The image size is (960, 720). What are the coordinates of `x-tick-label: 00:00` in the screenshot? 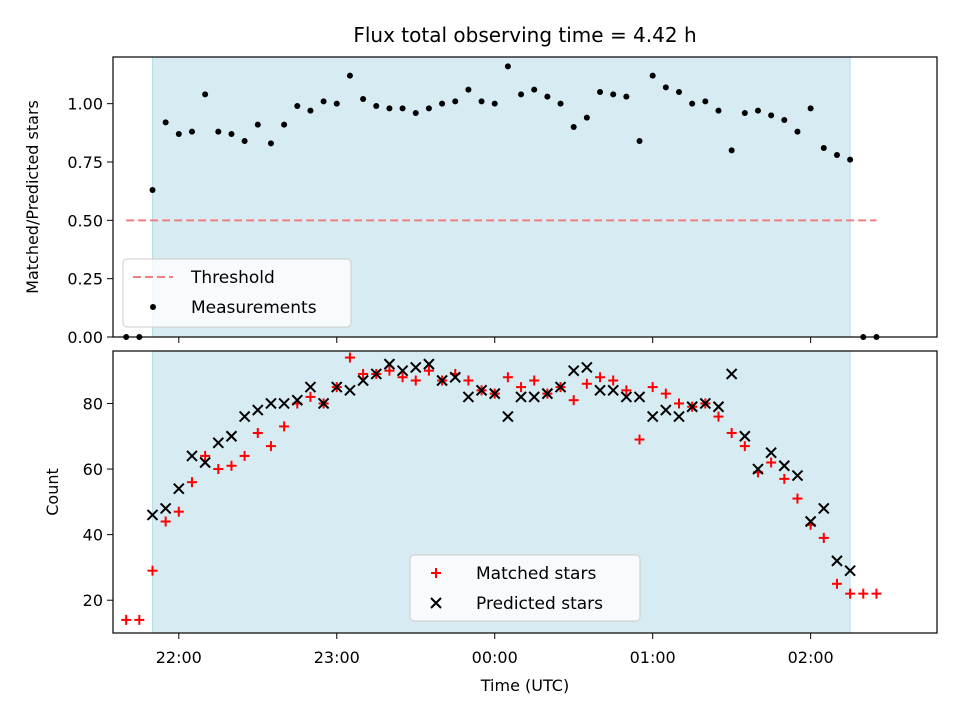 It's located at (495, 657).